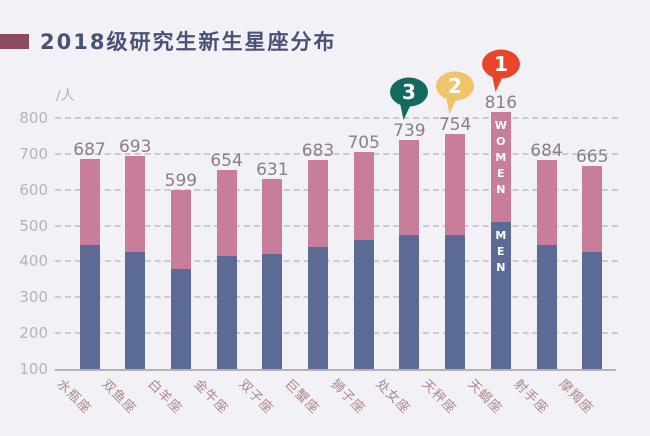 Image resolution: width=650 pixels, height=436 pixels. What do you see at coordinates (33, 153) in the screenshot?
I see `y-tick-label-700: 700` at bounding box center [33, 153].